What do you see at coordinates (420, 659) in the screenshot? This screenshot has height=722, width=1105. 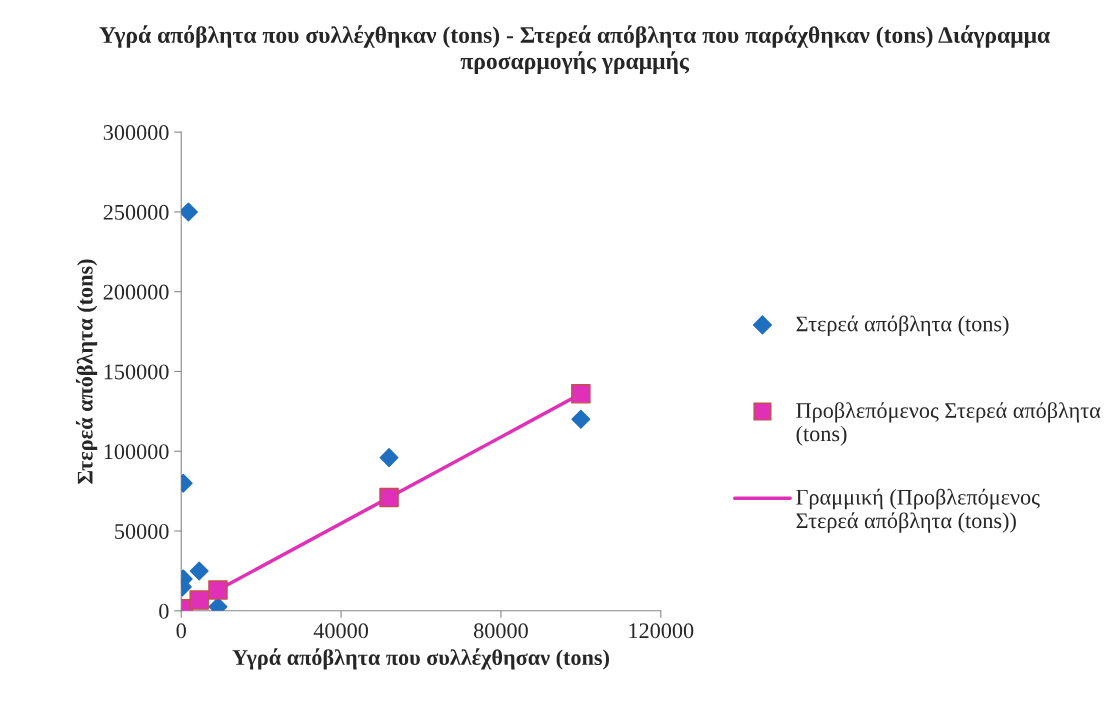 I see `x-axis-title: Υγρά απόβλητα που συλλέχθησαν (tons)` at bounding box center [420, 659].